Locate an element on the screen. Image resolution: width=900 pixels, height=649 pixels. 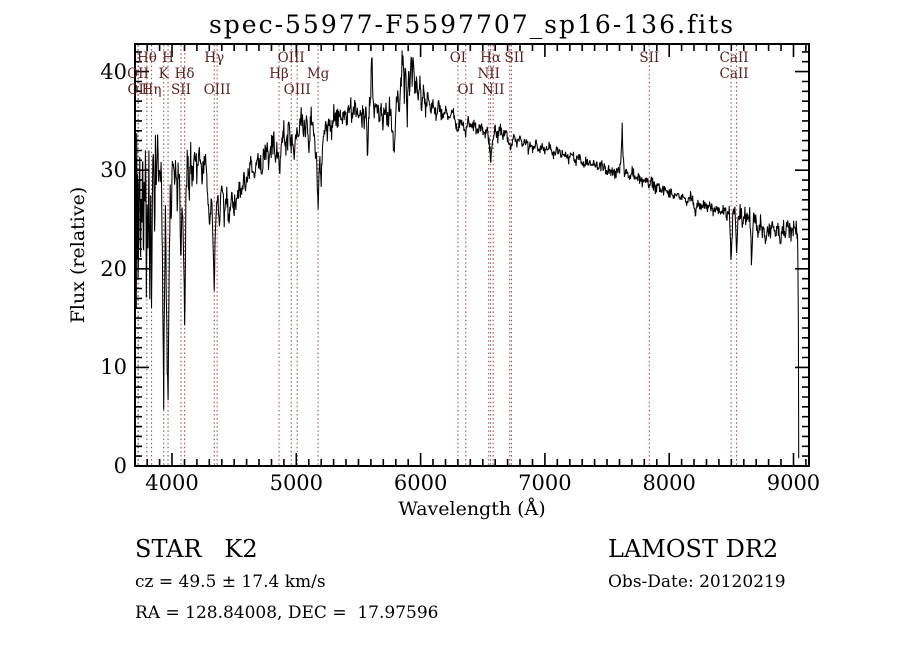
spectral-line-label: Hη is located at coordinates (151, 90).